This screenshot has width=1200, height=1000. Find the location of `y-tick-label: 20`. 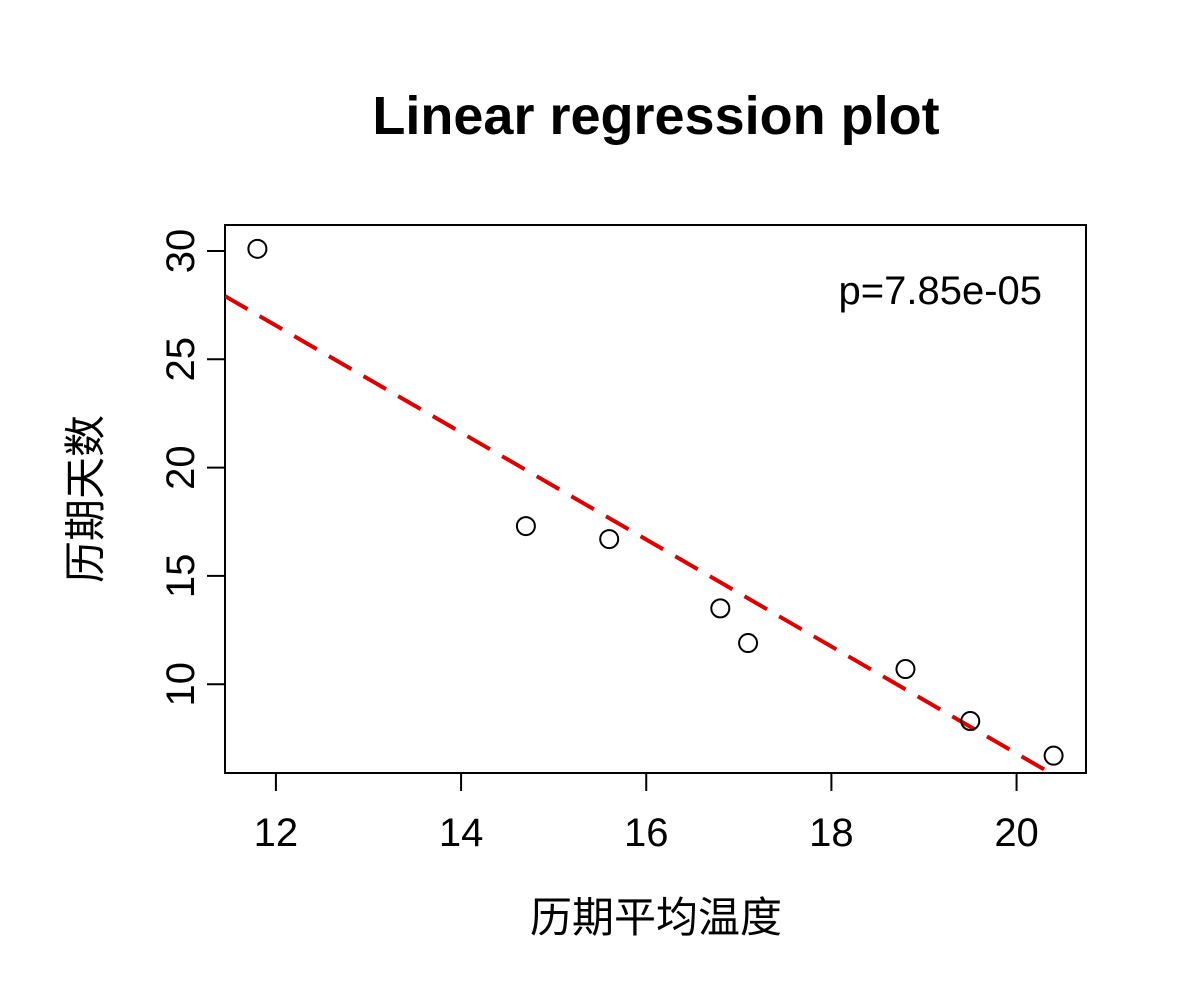

y-tick-label: 20 is located at coordinates (181, 467).